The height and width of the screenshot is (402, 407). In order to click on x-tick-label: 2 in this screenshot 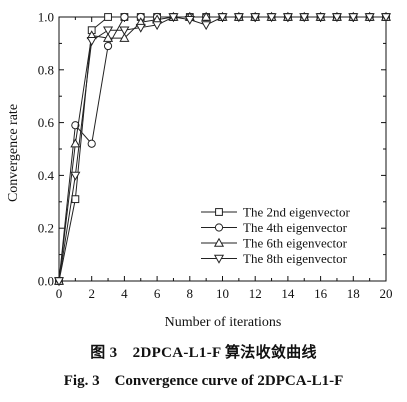, I will do `click(91, 293)`.